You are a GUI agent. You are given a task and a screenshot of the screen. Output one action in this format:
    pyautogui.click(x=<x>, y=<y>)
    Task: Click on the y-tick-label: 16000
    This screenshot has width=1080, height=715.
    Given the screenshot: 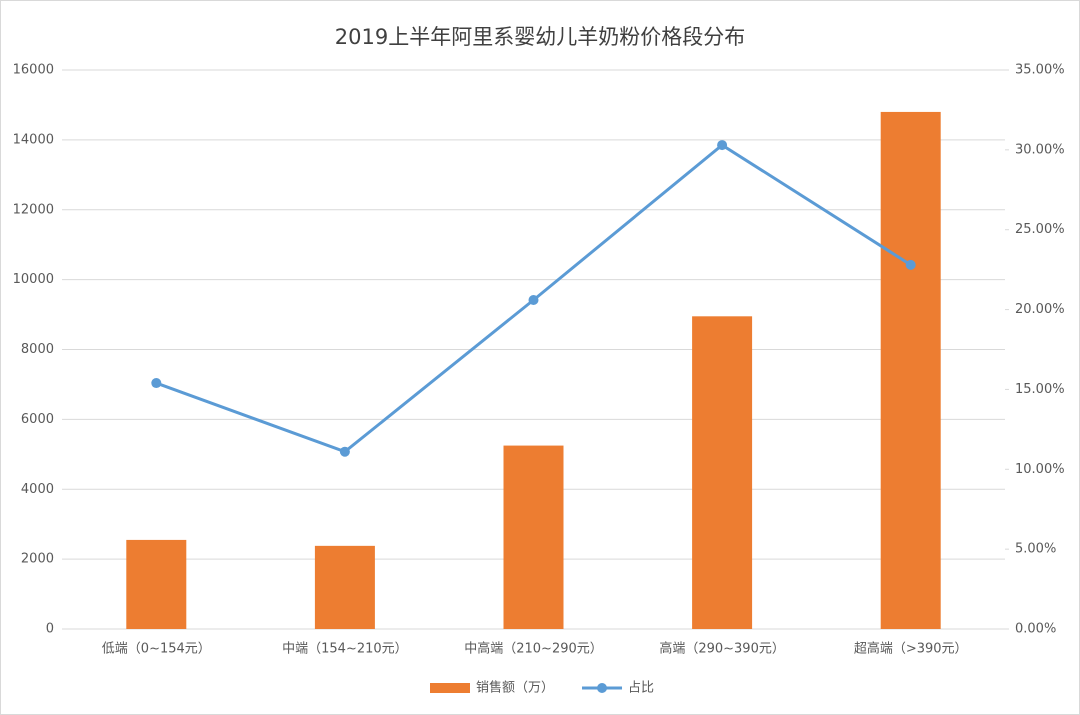 What is the action you would take?
    pyautogui.click(x=33, y=70)
    